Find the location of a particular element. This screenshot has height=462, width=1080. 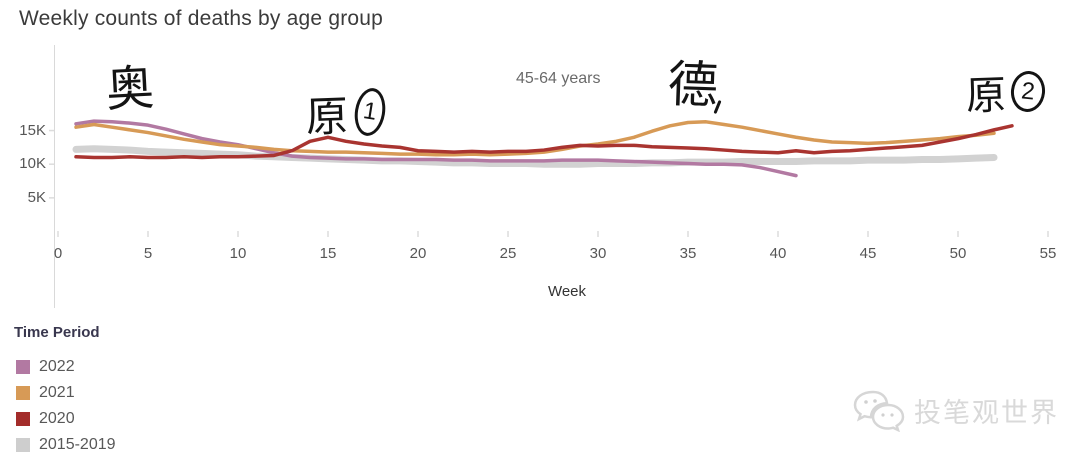

legend-item-2020: 2020 is located at coordinates (65, 419).